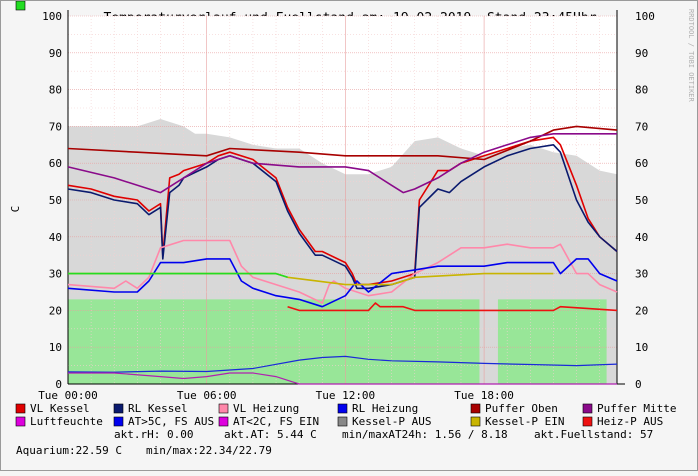 The image size is (698, 476). What do you see at coordinates (641, 126) in the screenshot?
I see `y-tick-label-right: 70` at bounding box center [641, 126].